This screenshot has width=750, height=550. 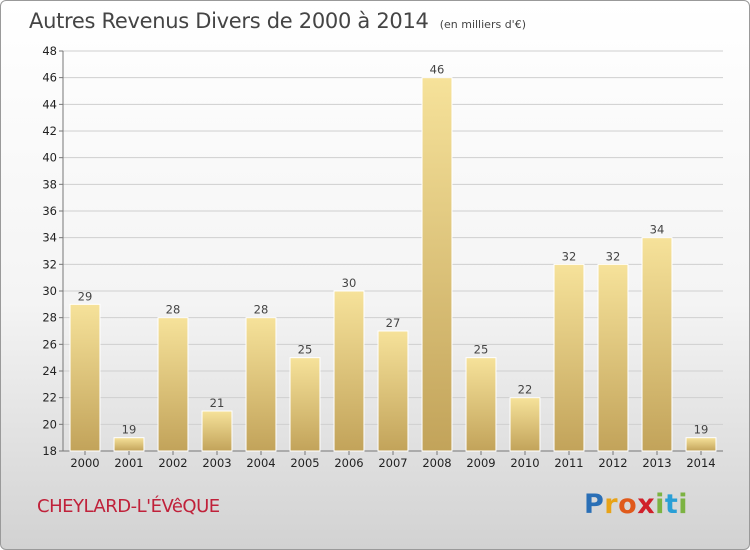 What do you see at coordinates (85, 296) in the screenshot?
I see `data-label: 29` at bounding box center [85, 296].